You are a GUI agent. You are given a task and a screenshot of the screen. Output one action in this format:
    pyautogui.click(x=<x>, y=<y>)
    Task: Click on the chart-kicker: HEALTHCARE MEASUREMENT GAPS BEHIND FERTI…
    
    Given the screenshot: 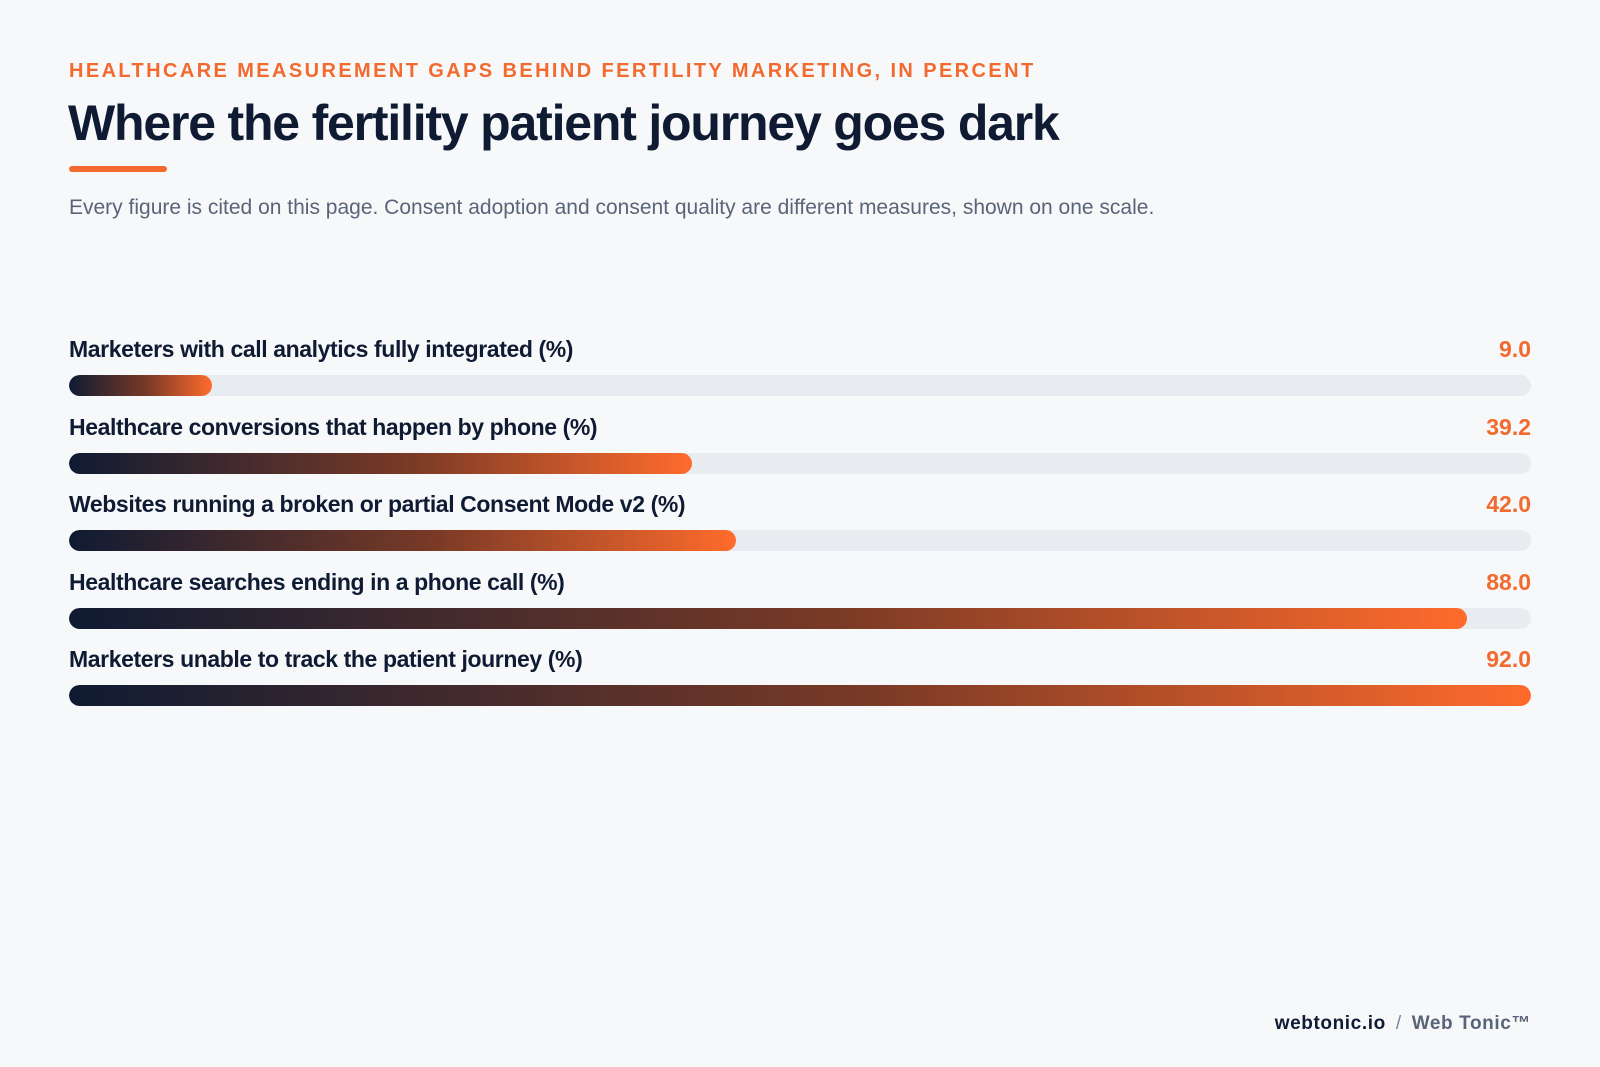 What is the action you would take?
    pyautogui.click(x=552, y=71)
    